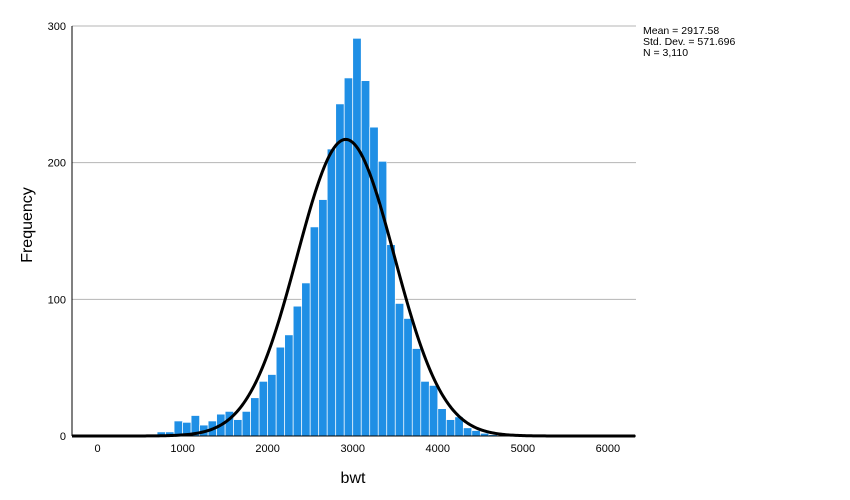 The height and width of the screenshot is (500, 850). Describe the element at coordinates (608, 449) in the screenshot. I see `x-tick-label: 6000` at that location.